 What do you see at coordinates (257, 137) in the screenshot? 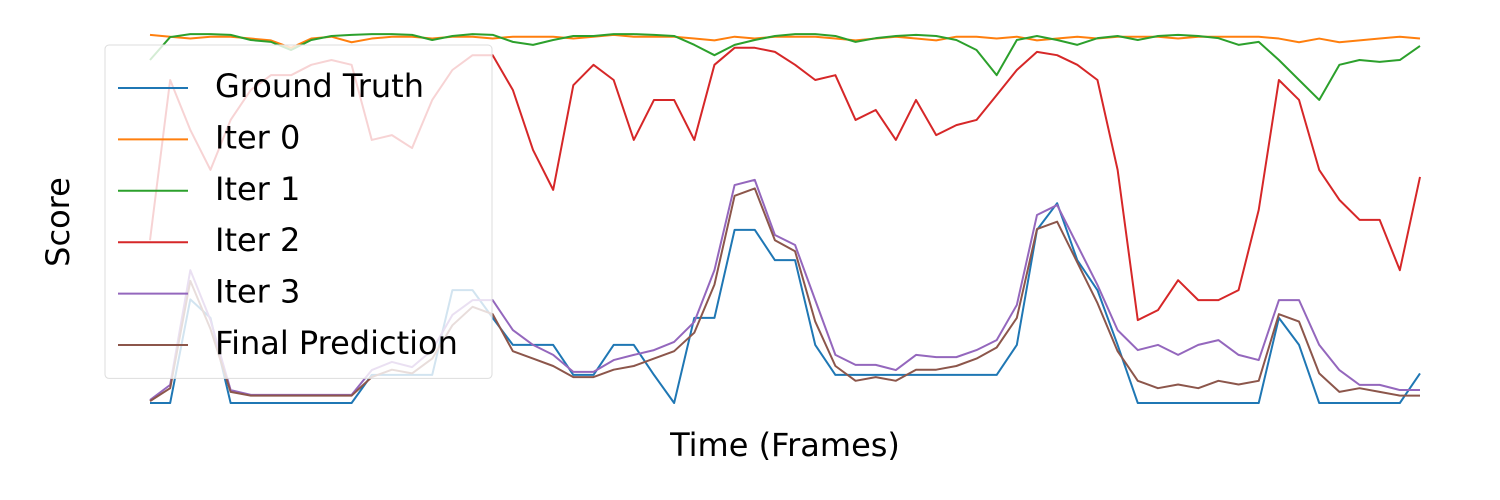
I see `legend-label: Iter 0` at bounding box center [257, 137].